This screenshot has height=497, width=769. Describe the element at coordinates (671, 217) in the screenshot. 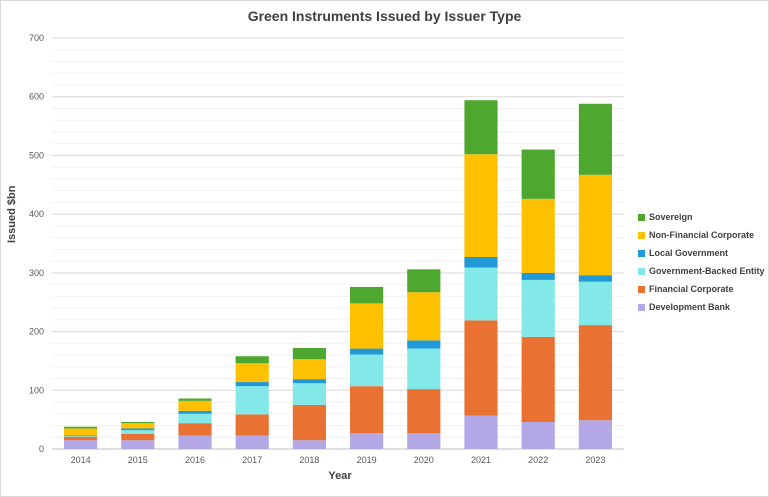

I see `legend-label: Sovereign` at that location.